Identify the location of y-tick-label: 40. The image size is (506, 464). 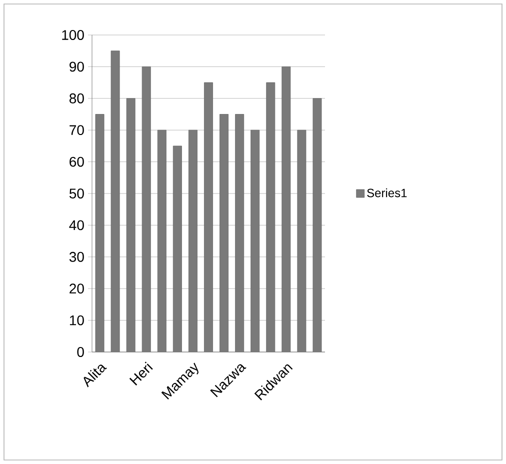
(76, 225).